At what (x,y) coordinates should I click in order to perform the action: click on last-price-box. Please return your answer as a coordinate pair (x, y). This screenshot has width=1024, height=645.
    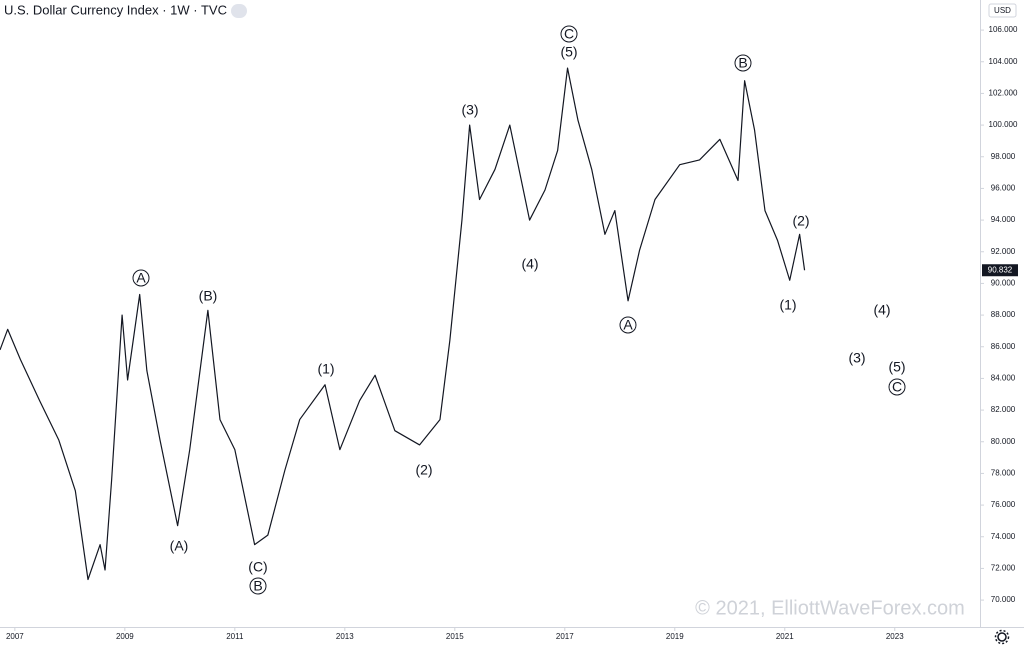
    Looking at the image, I should click on (1000, 270).